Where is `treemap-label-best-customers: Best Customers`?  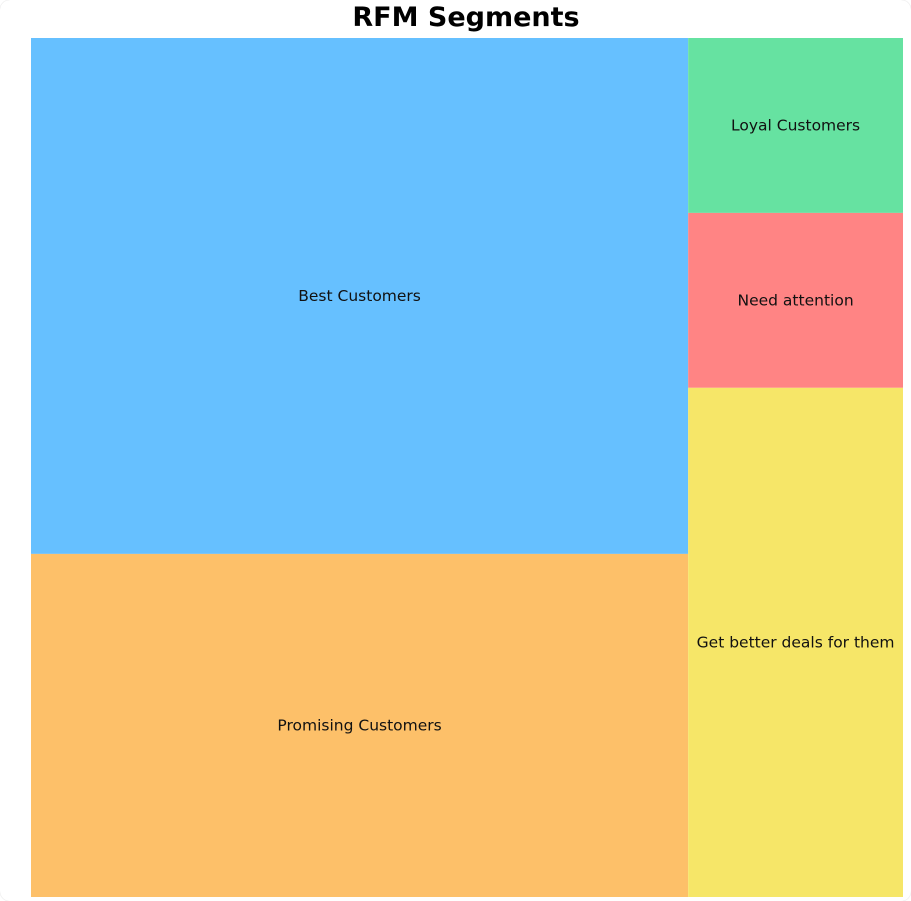 treemap-label-best-customers: Best Customers is located at coordinates (359, 296).